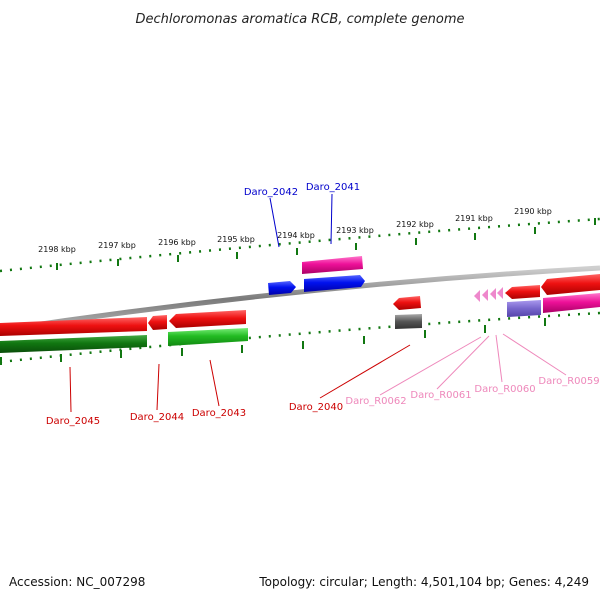  What do you see at coordinates (207, 319) in the screenshot?
I see `gene-daro-2043-cds` at bounding box center [207, 319].